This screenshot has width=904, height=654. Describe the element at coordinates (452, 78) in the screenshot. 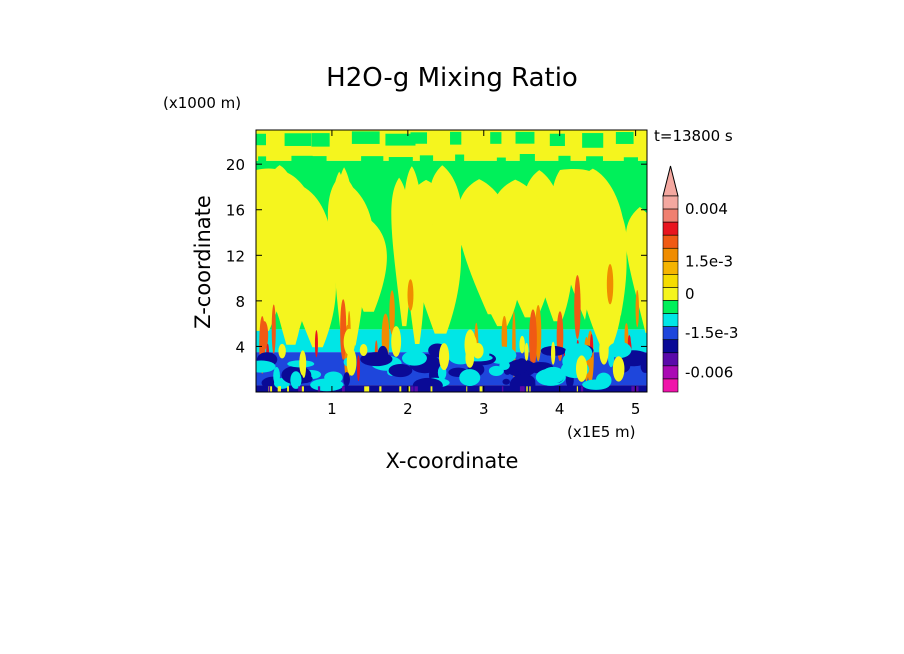

I see `chart-title: H2O-g Mixing Ratio` at that location.